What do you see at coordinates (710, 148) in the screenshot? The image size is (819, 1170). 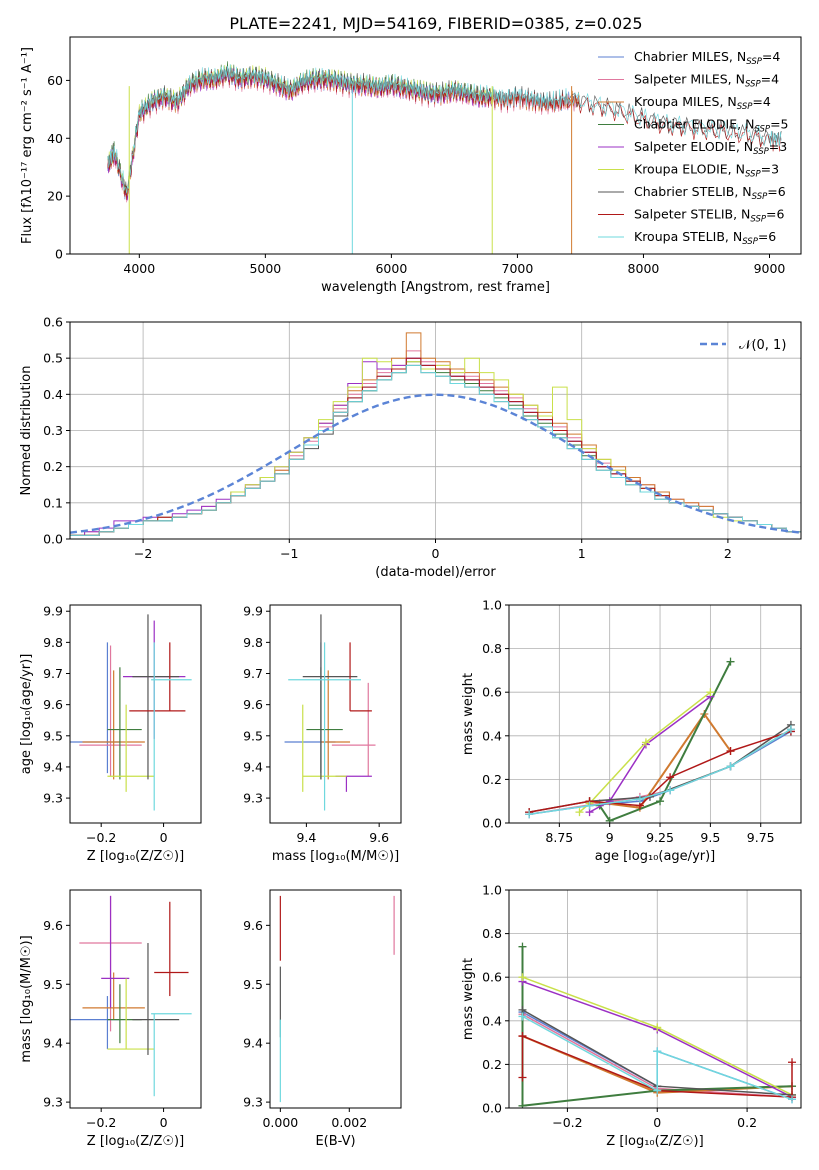 I see `legend-label: Salpeter ELODIE, NSSP=3` at bounding box center [710, 148].